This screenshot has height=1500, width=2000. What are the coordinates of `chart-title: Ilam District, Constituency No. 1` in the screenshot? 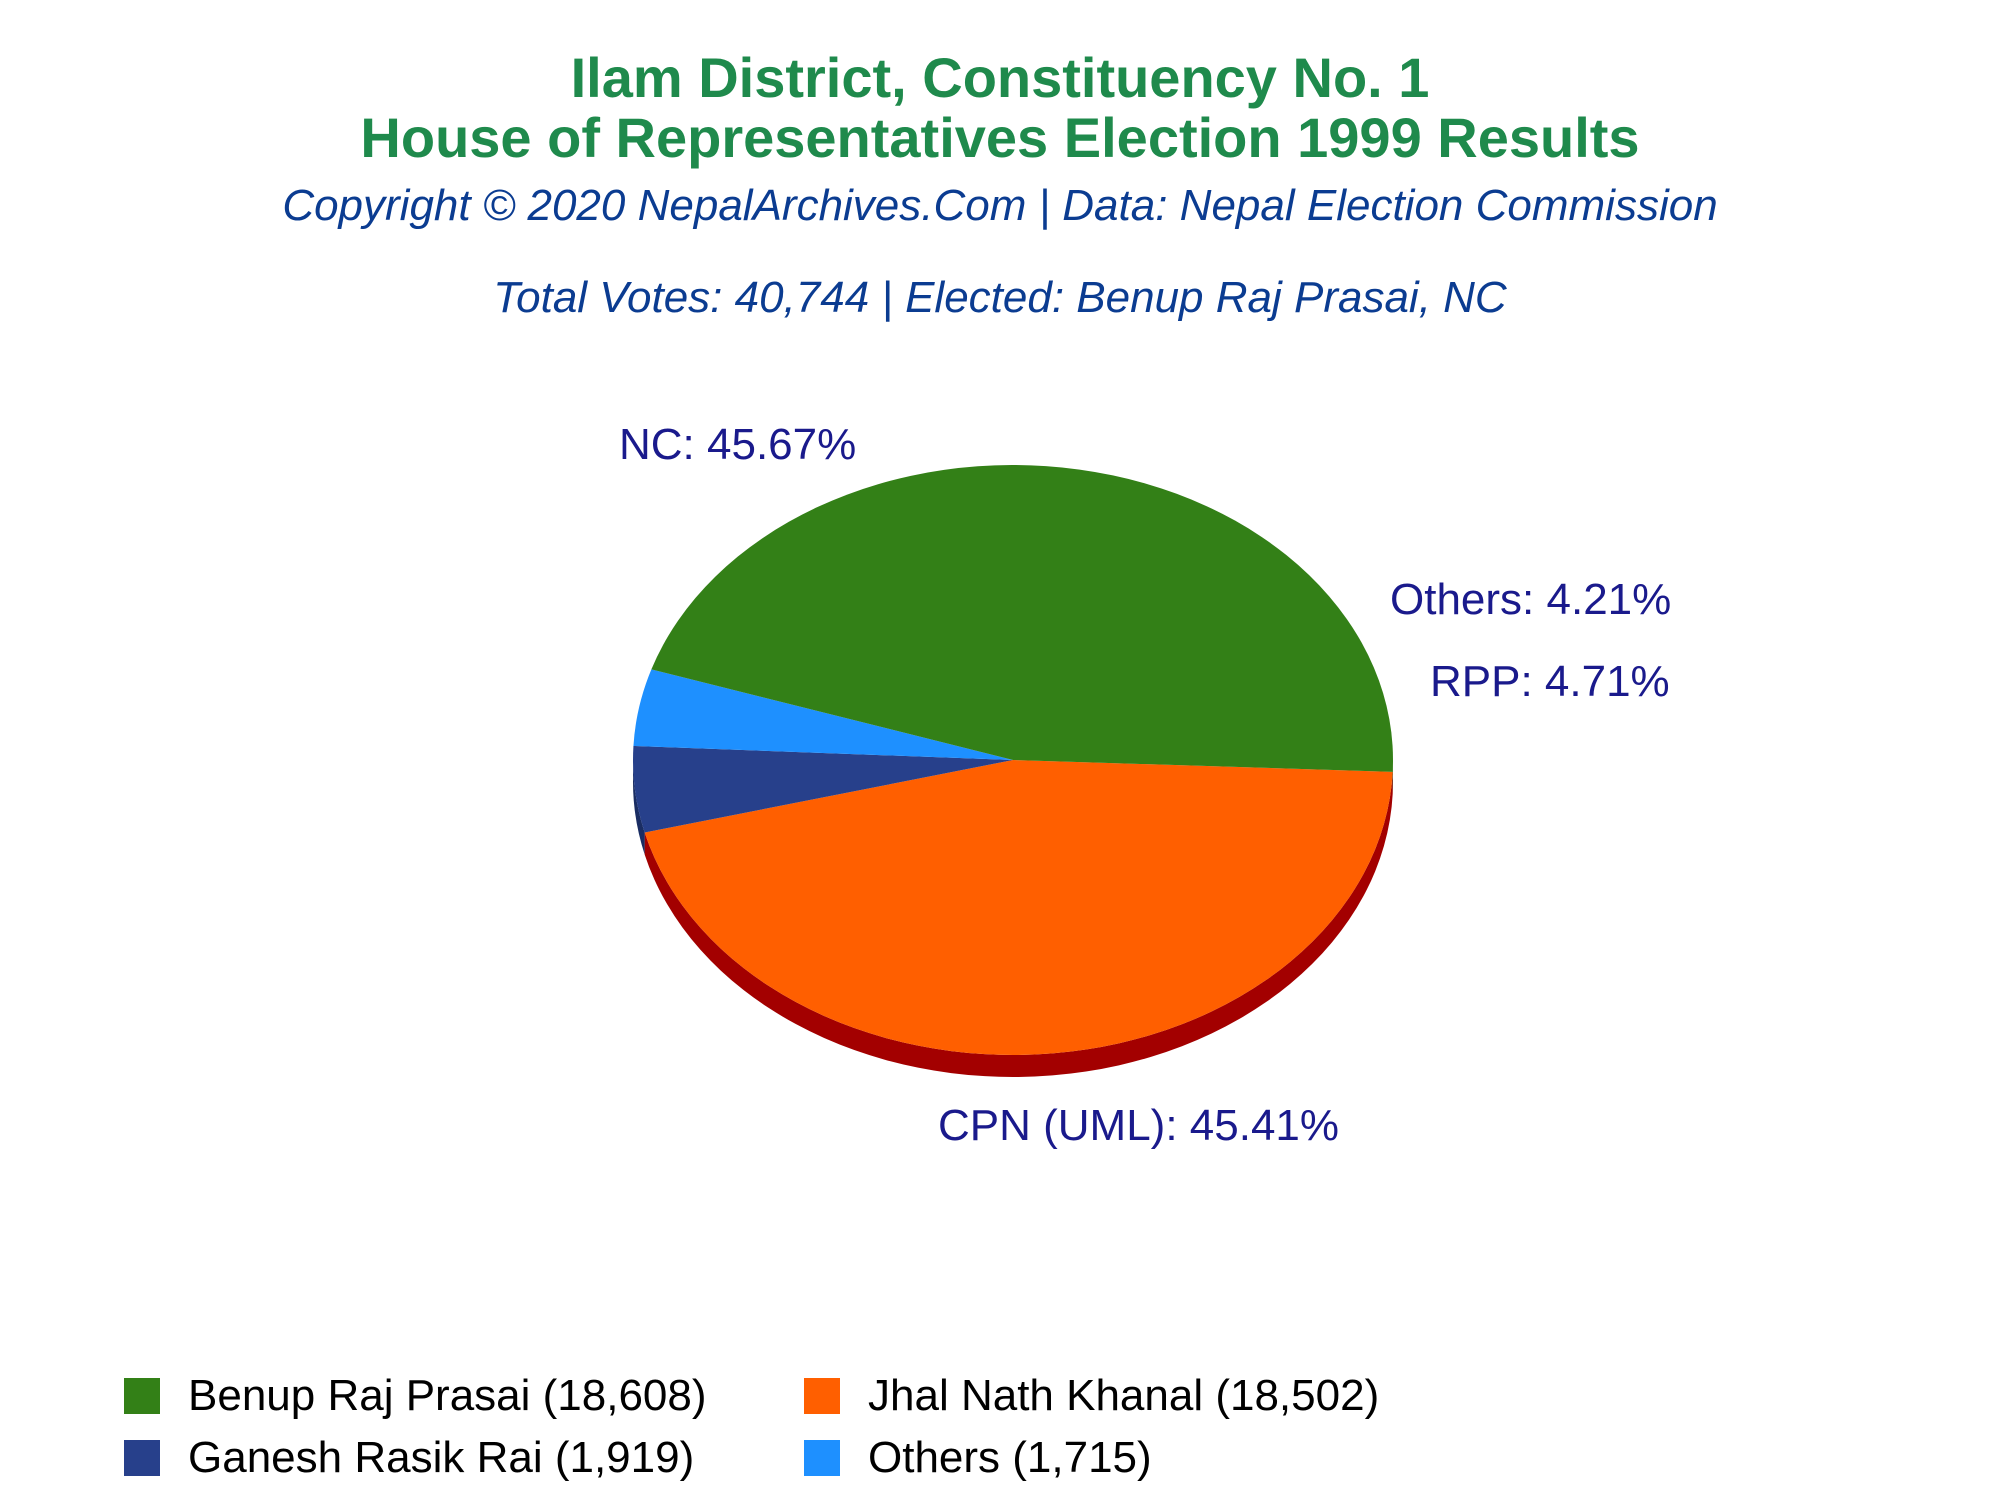 It's located at (1000, 77).